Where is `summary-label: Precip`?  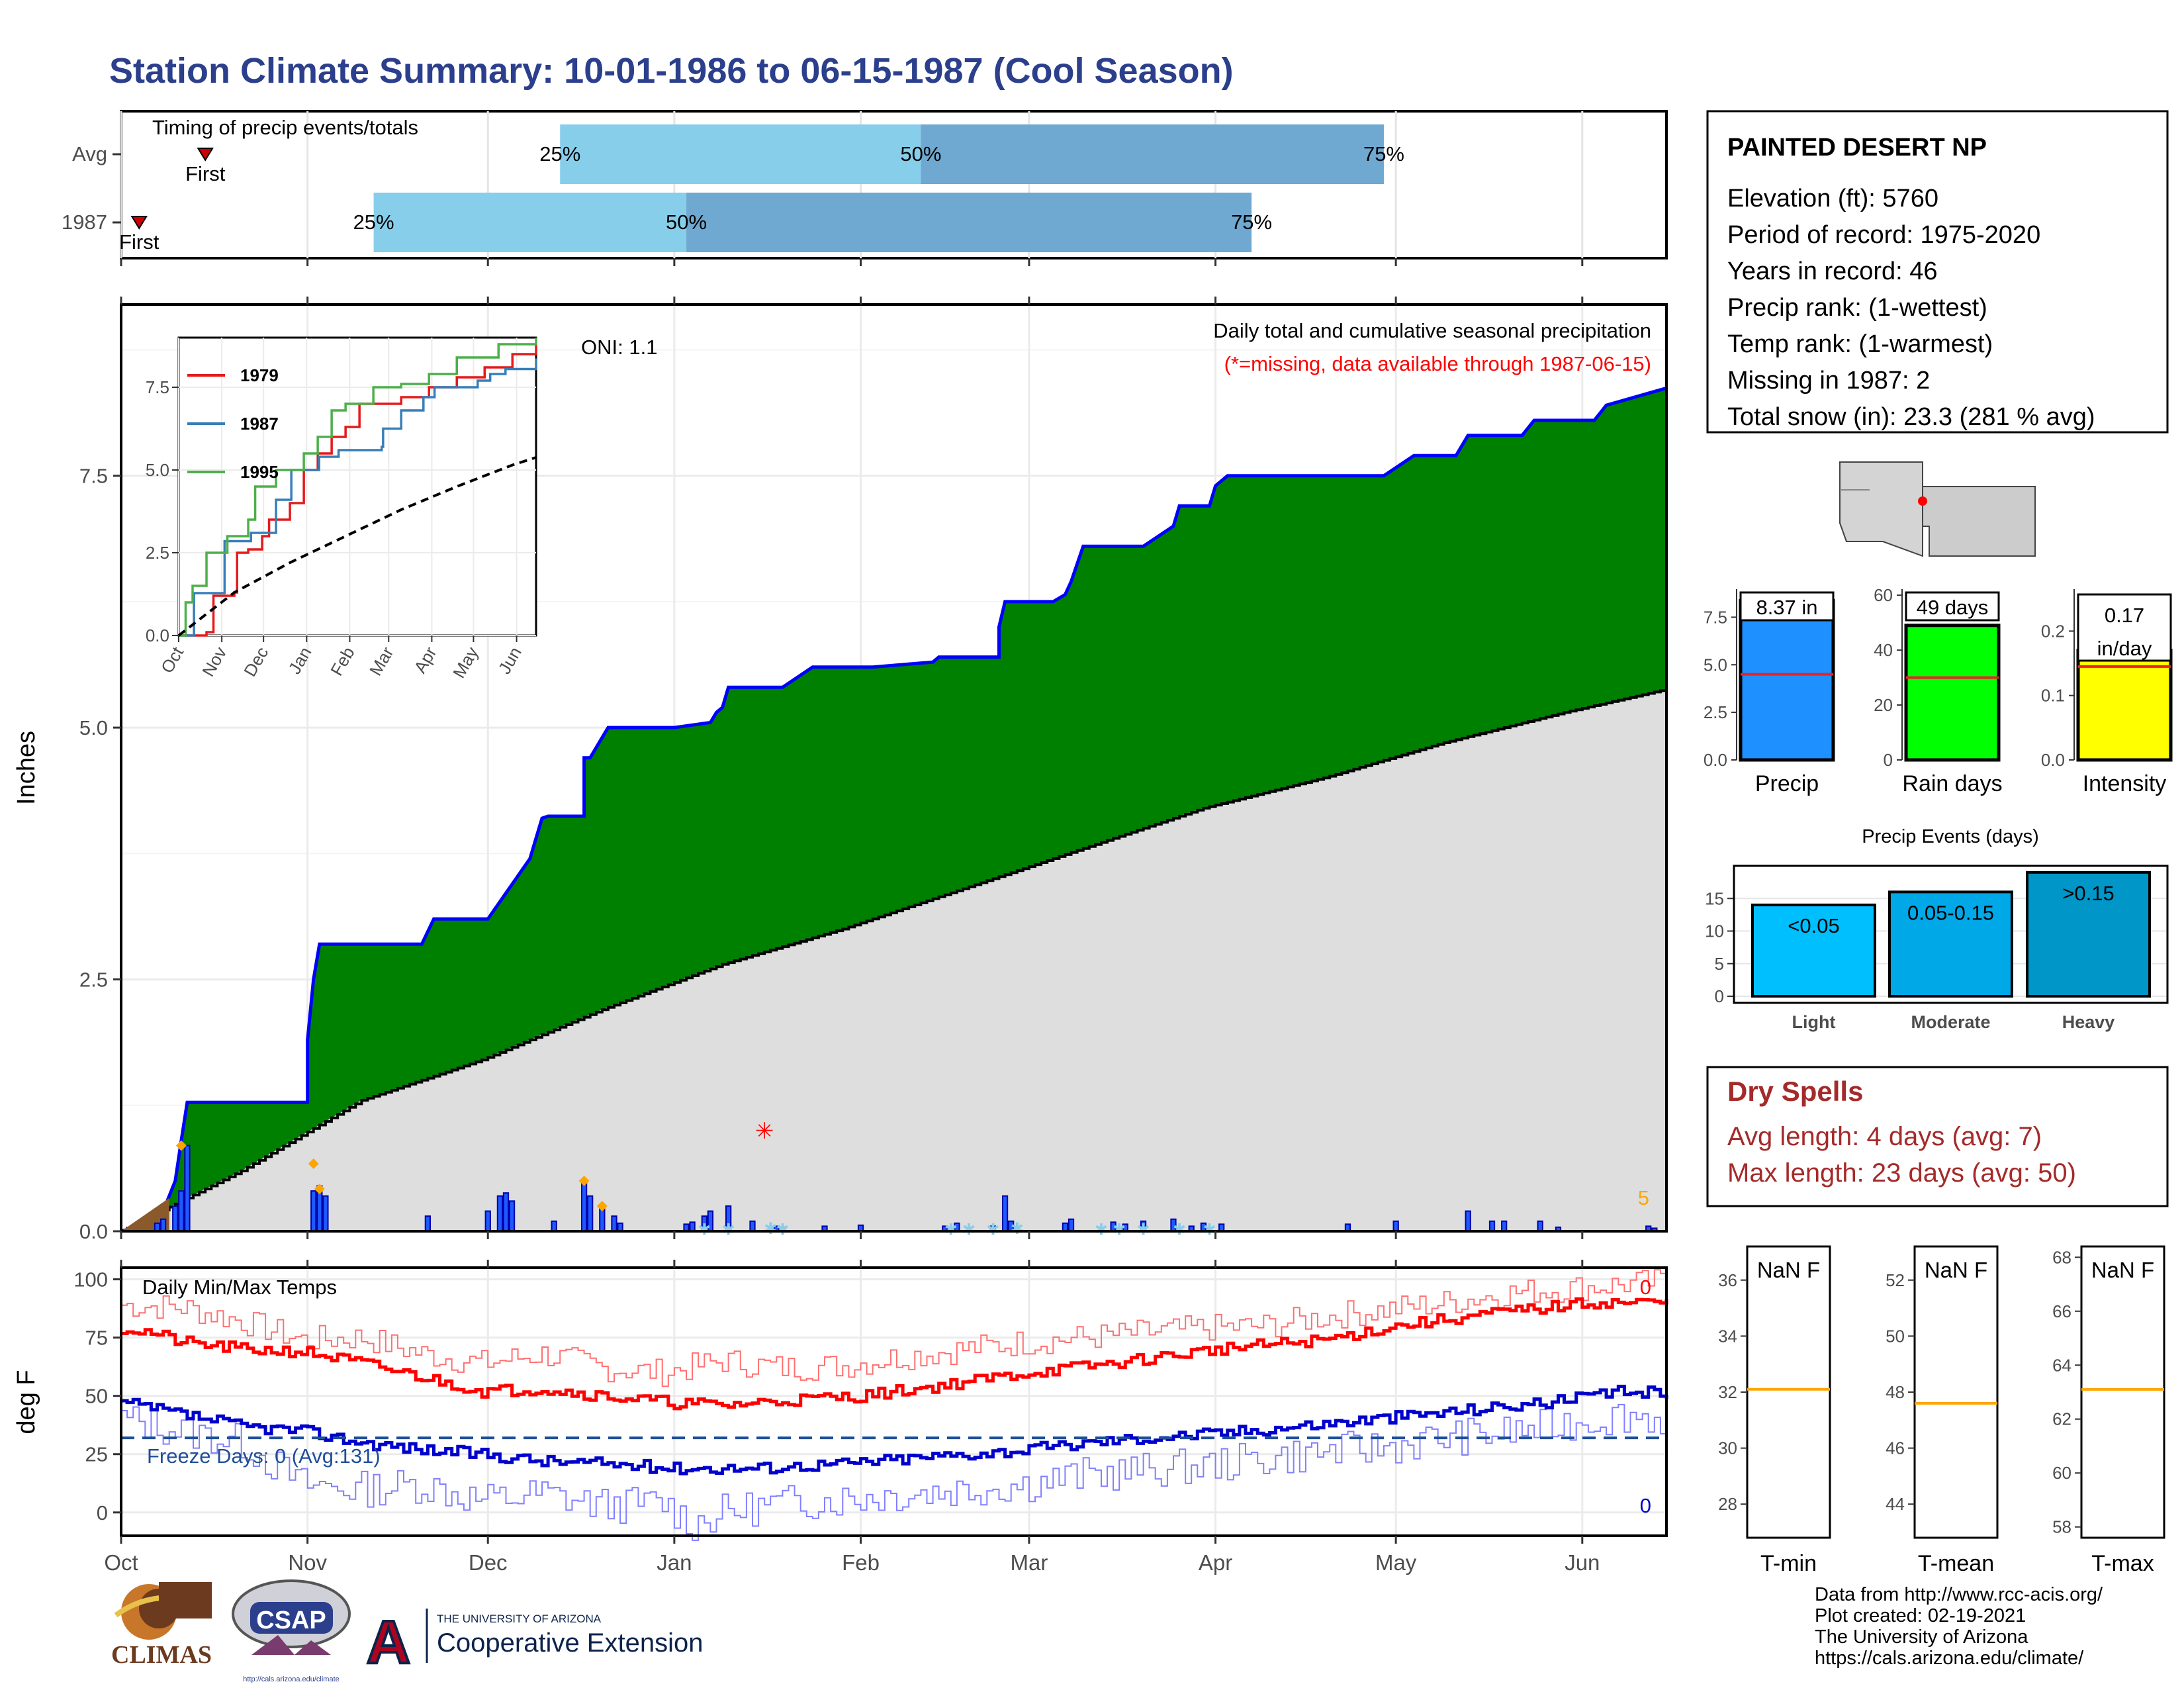
summary-label: Precip is located at coordinates (1787, 783).